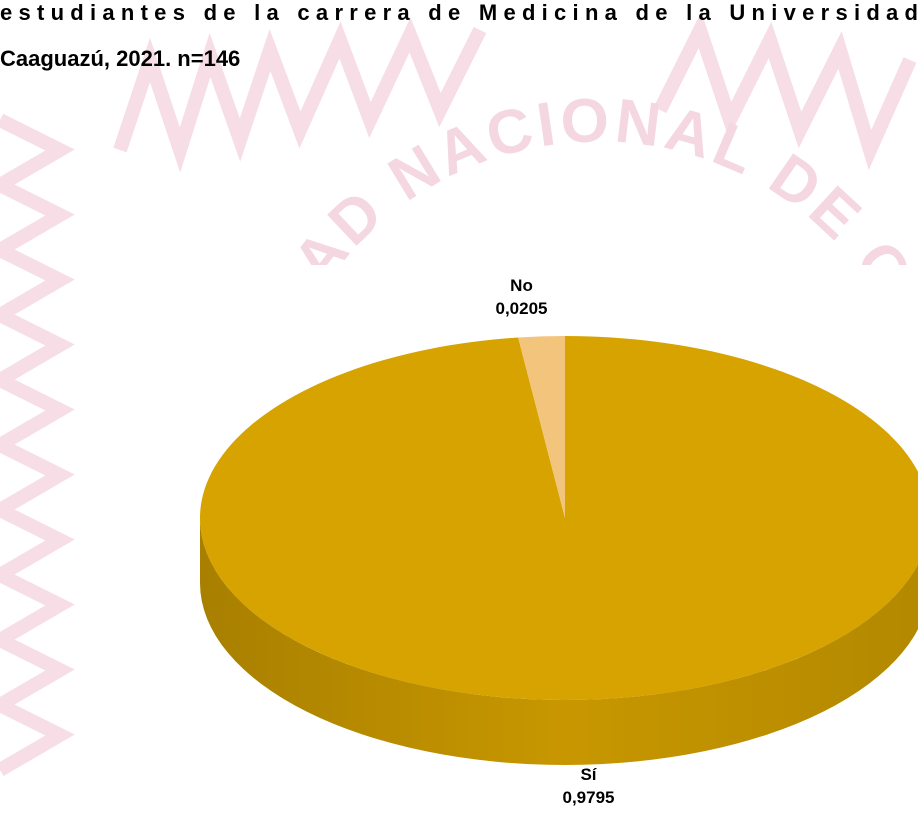 The image size is (918, 825). I want to click on slice-value-label: 0,0205, so click(522, 308).